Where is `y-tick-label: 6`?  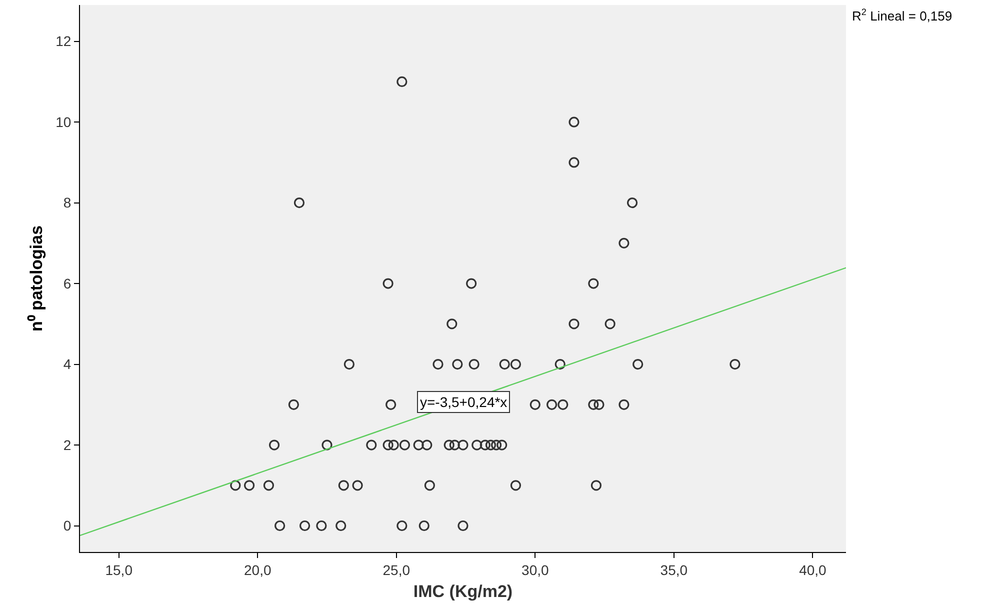 y-tick-label: 6 is located at coordinates (67, 283).